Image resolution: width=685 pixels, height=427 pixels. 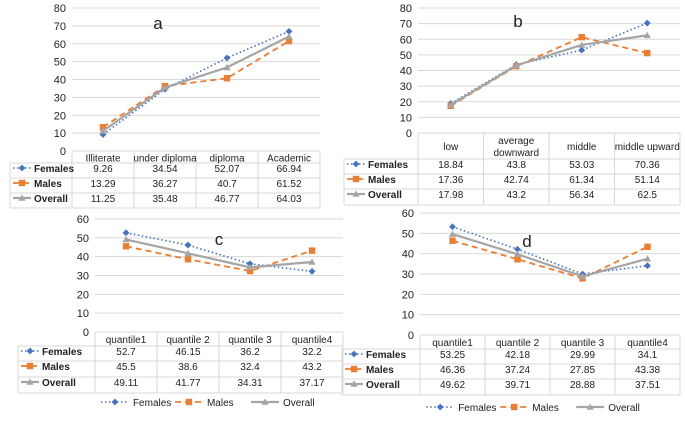 What do you see at coordinates (288, 169) in the screenshot?
I see `table-cell-value: 66.94` at bounding box center [288, 169].